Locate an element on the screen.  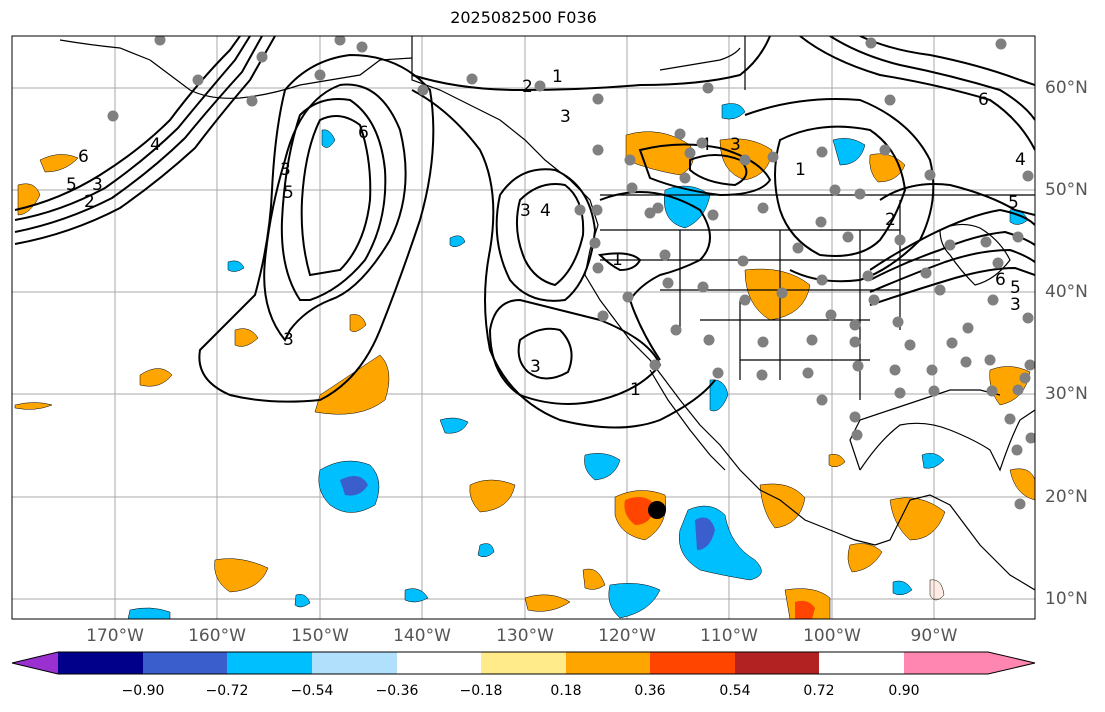
lon-label: 110°W is located at coordinates (729, 636).